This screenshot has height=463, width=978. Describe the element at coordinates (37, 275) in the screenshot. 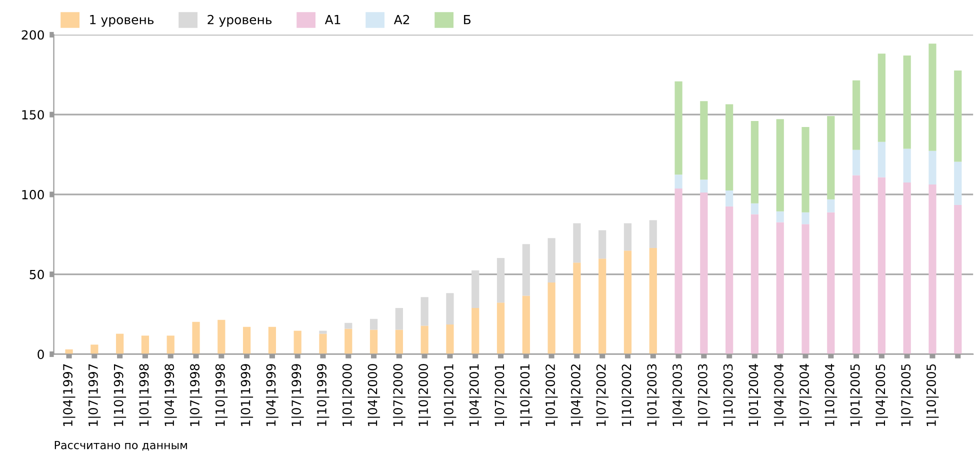

I see `y-tick-label: 50` at that location.